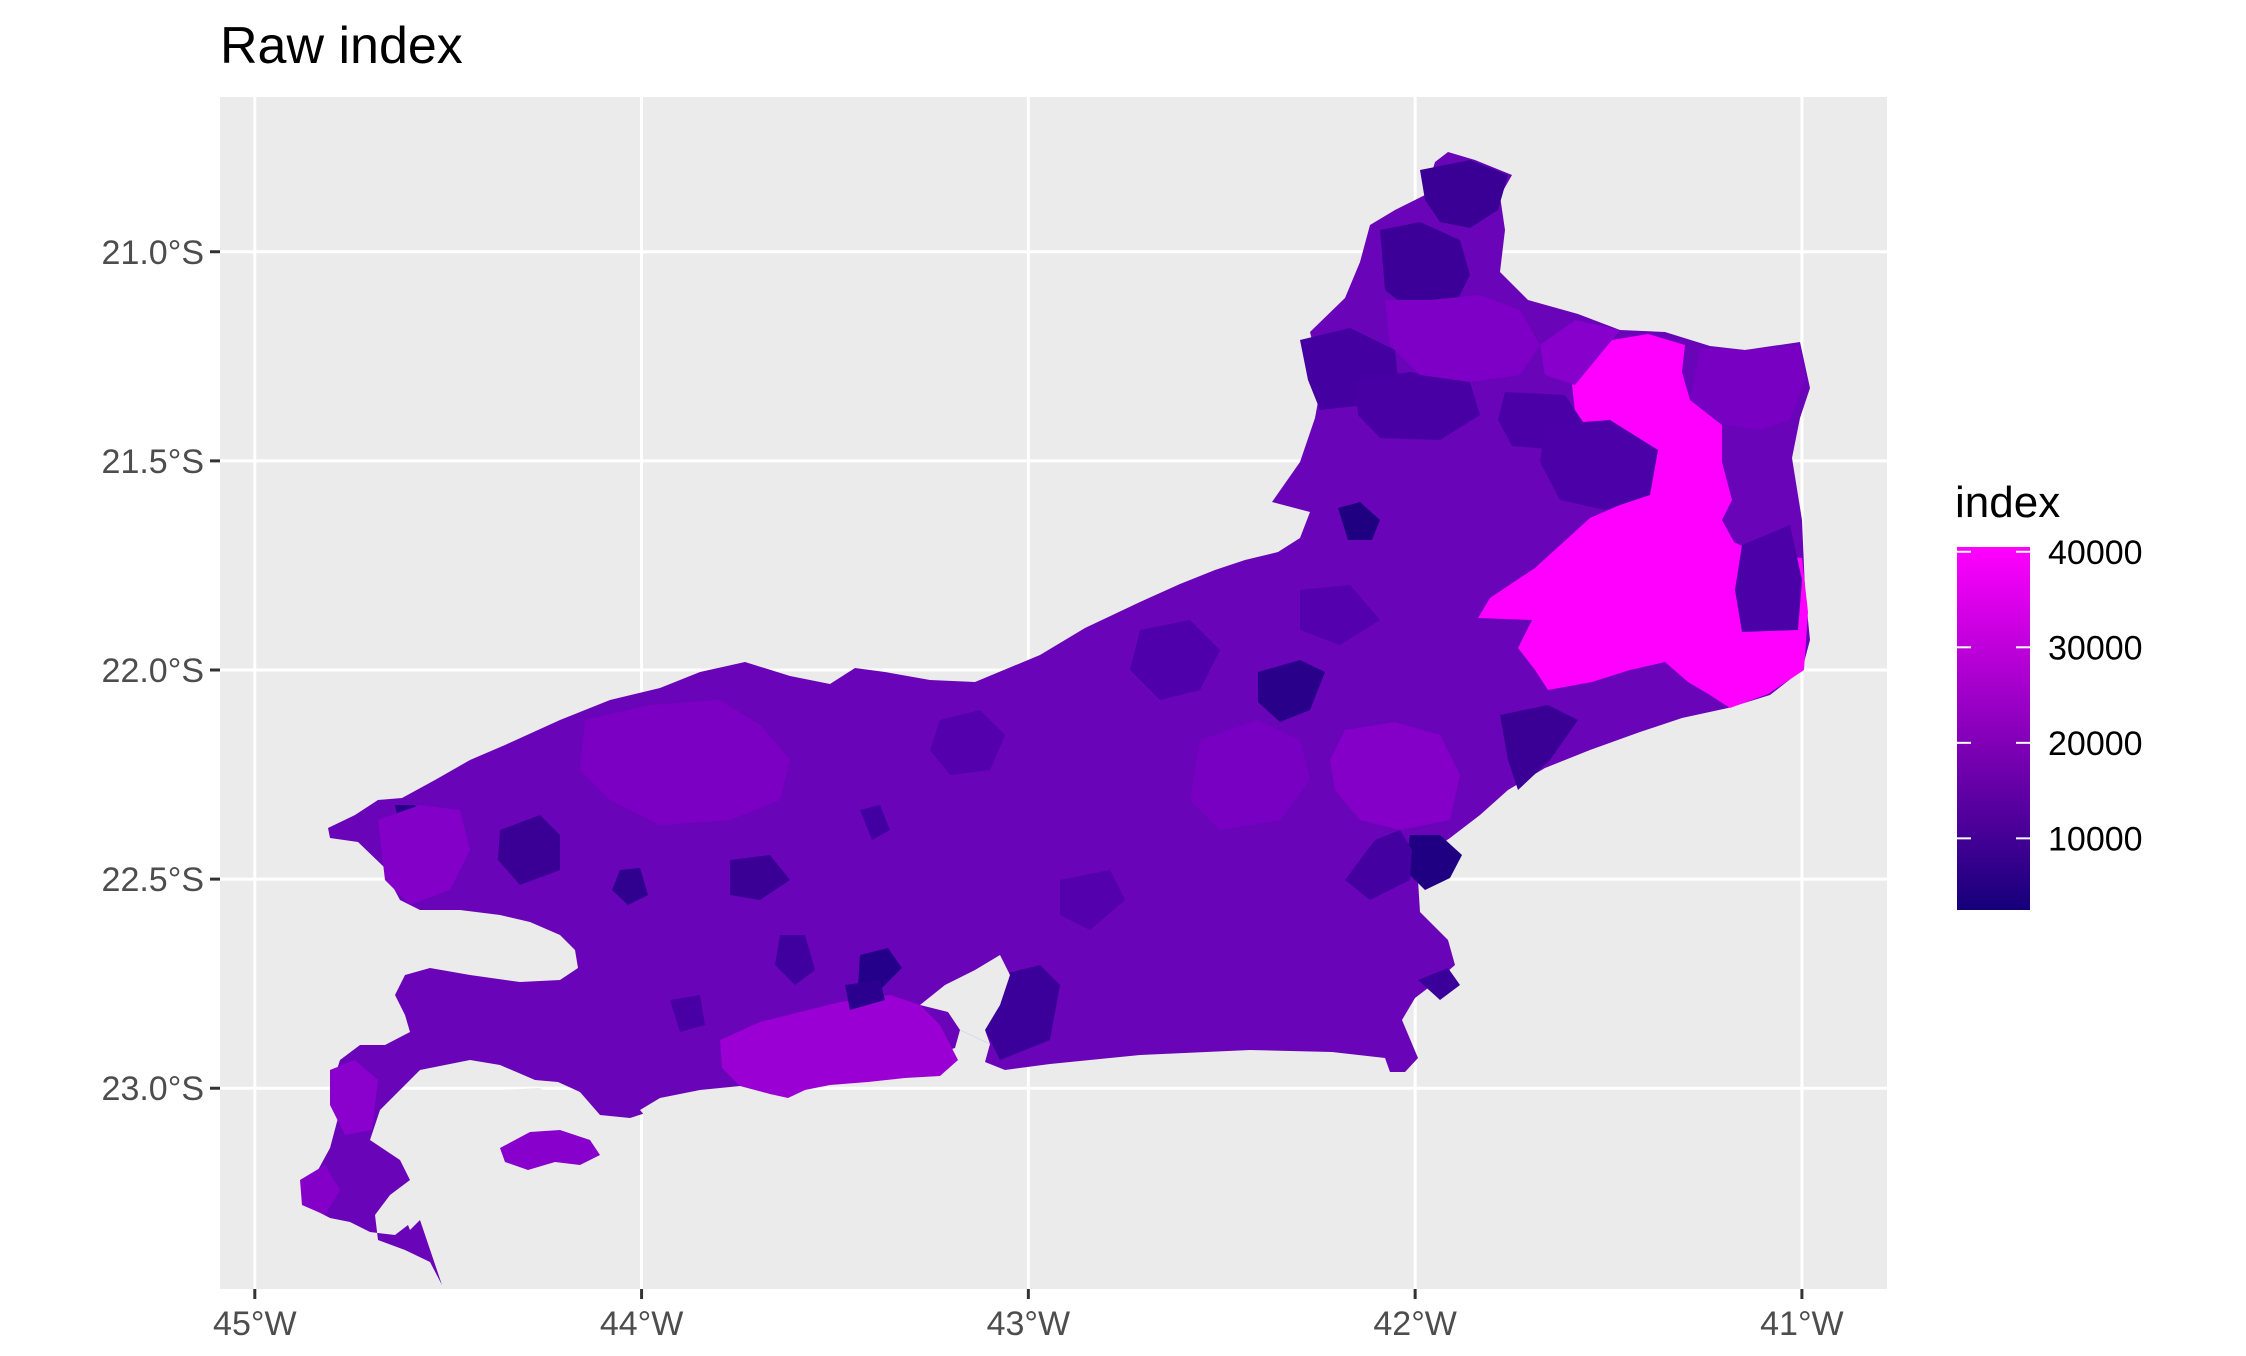 The image size is (2246, 1356). What do you see at coordinates (1802, 1324) in the screenshot?
I see `x-tick-label: 41°W` at bounding box center [1802, 1324].